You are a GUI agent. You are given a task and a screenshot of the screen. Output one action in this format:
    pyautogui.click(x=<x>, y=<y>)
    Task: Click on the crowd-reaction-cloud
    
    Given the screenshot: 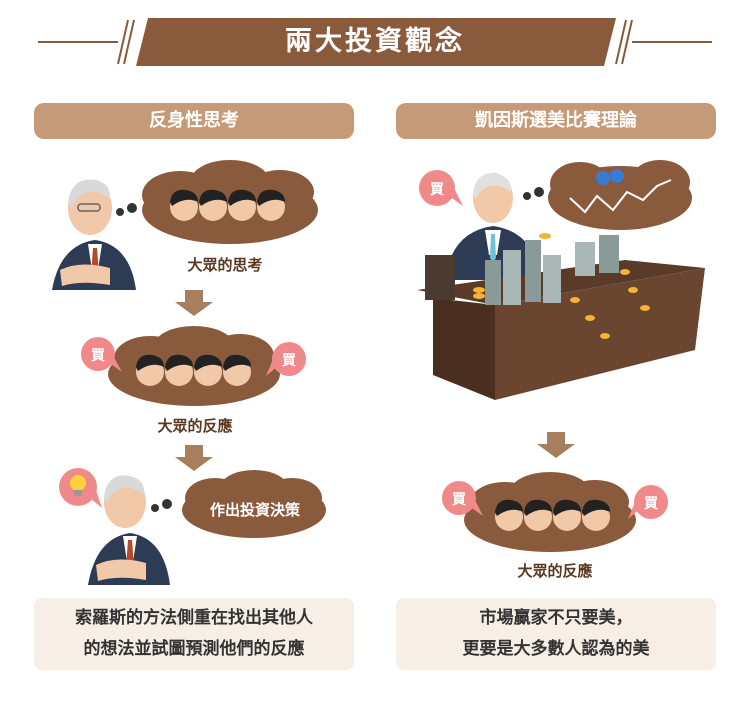 What is the action you would take?
    pyautogui.click(x=194, y=366)
    